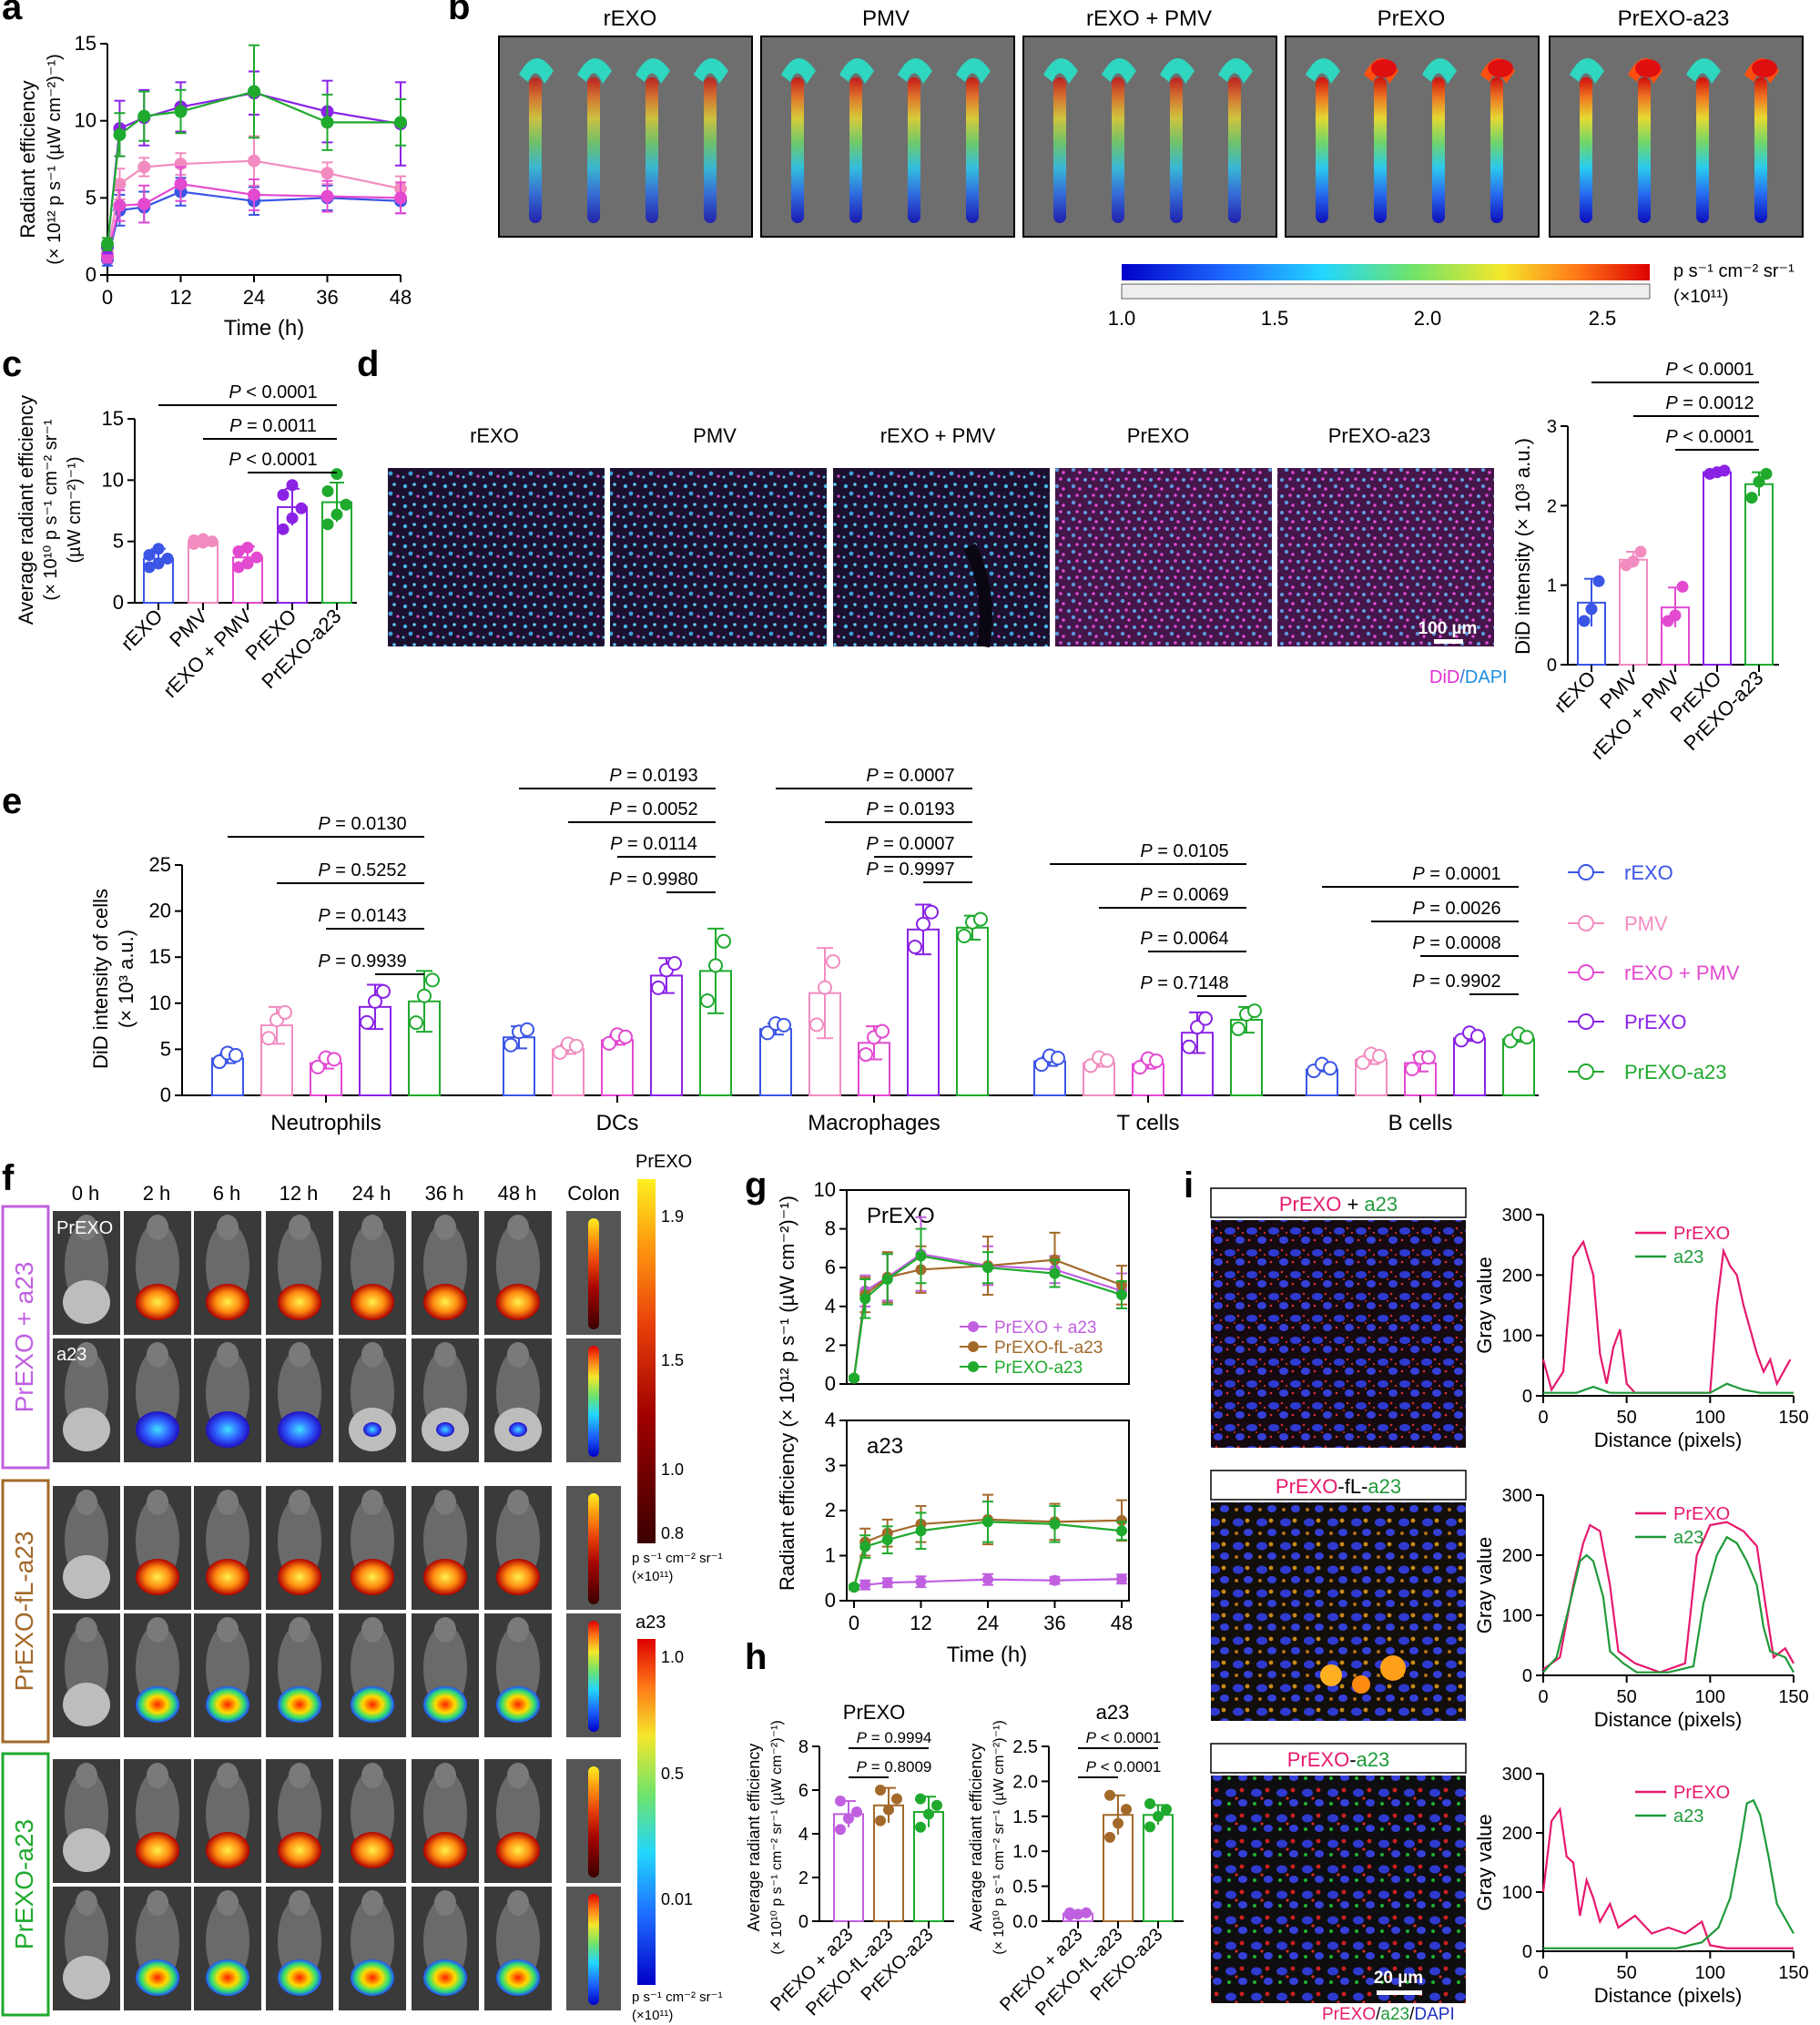  Describe the element at coordinates (326, 1123) in the screenshot. I see `e-x-tick-label: Neutrophils` at that location.